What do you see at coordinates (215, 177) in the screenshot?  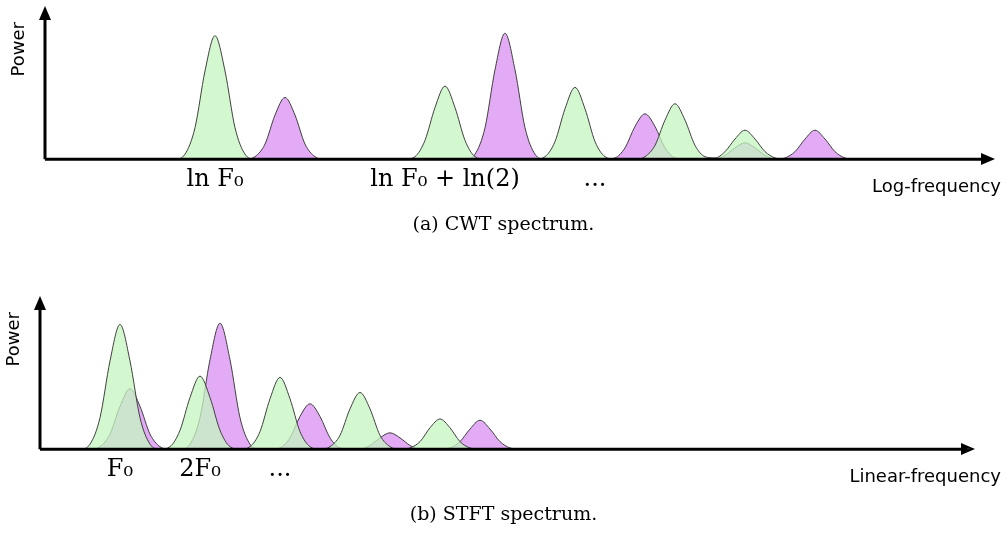 I see `x-tick-label: ln F₀` at bounding box center [215, 177].